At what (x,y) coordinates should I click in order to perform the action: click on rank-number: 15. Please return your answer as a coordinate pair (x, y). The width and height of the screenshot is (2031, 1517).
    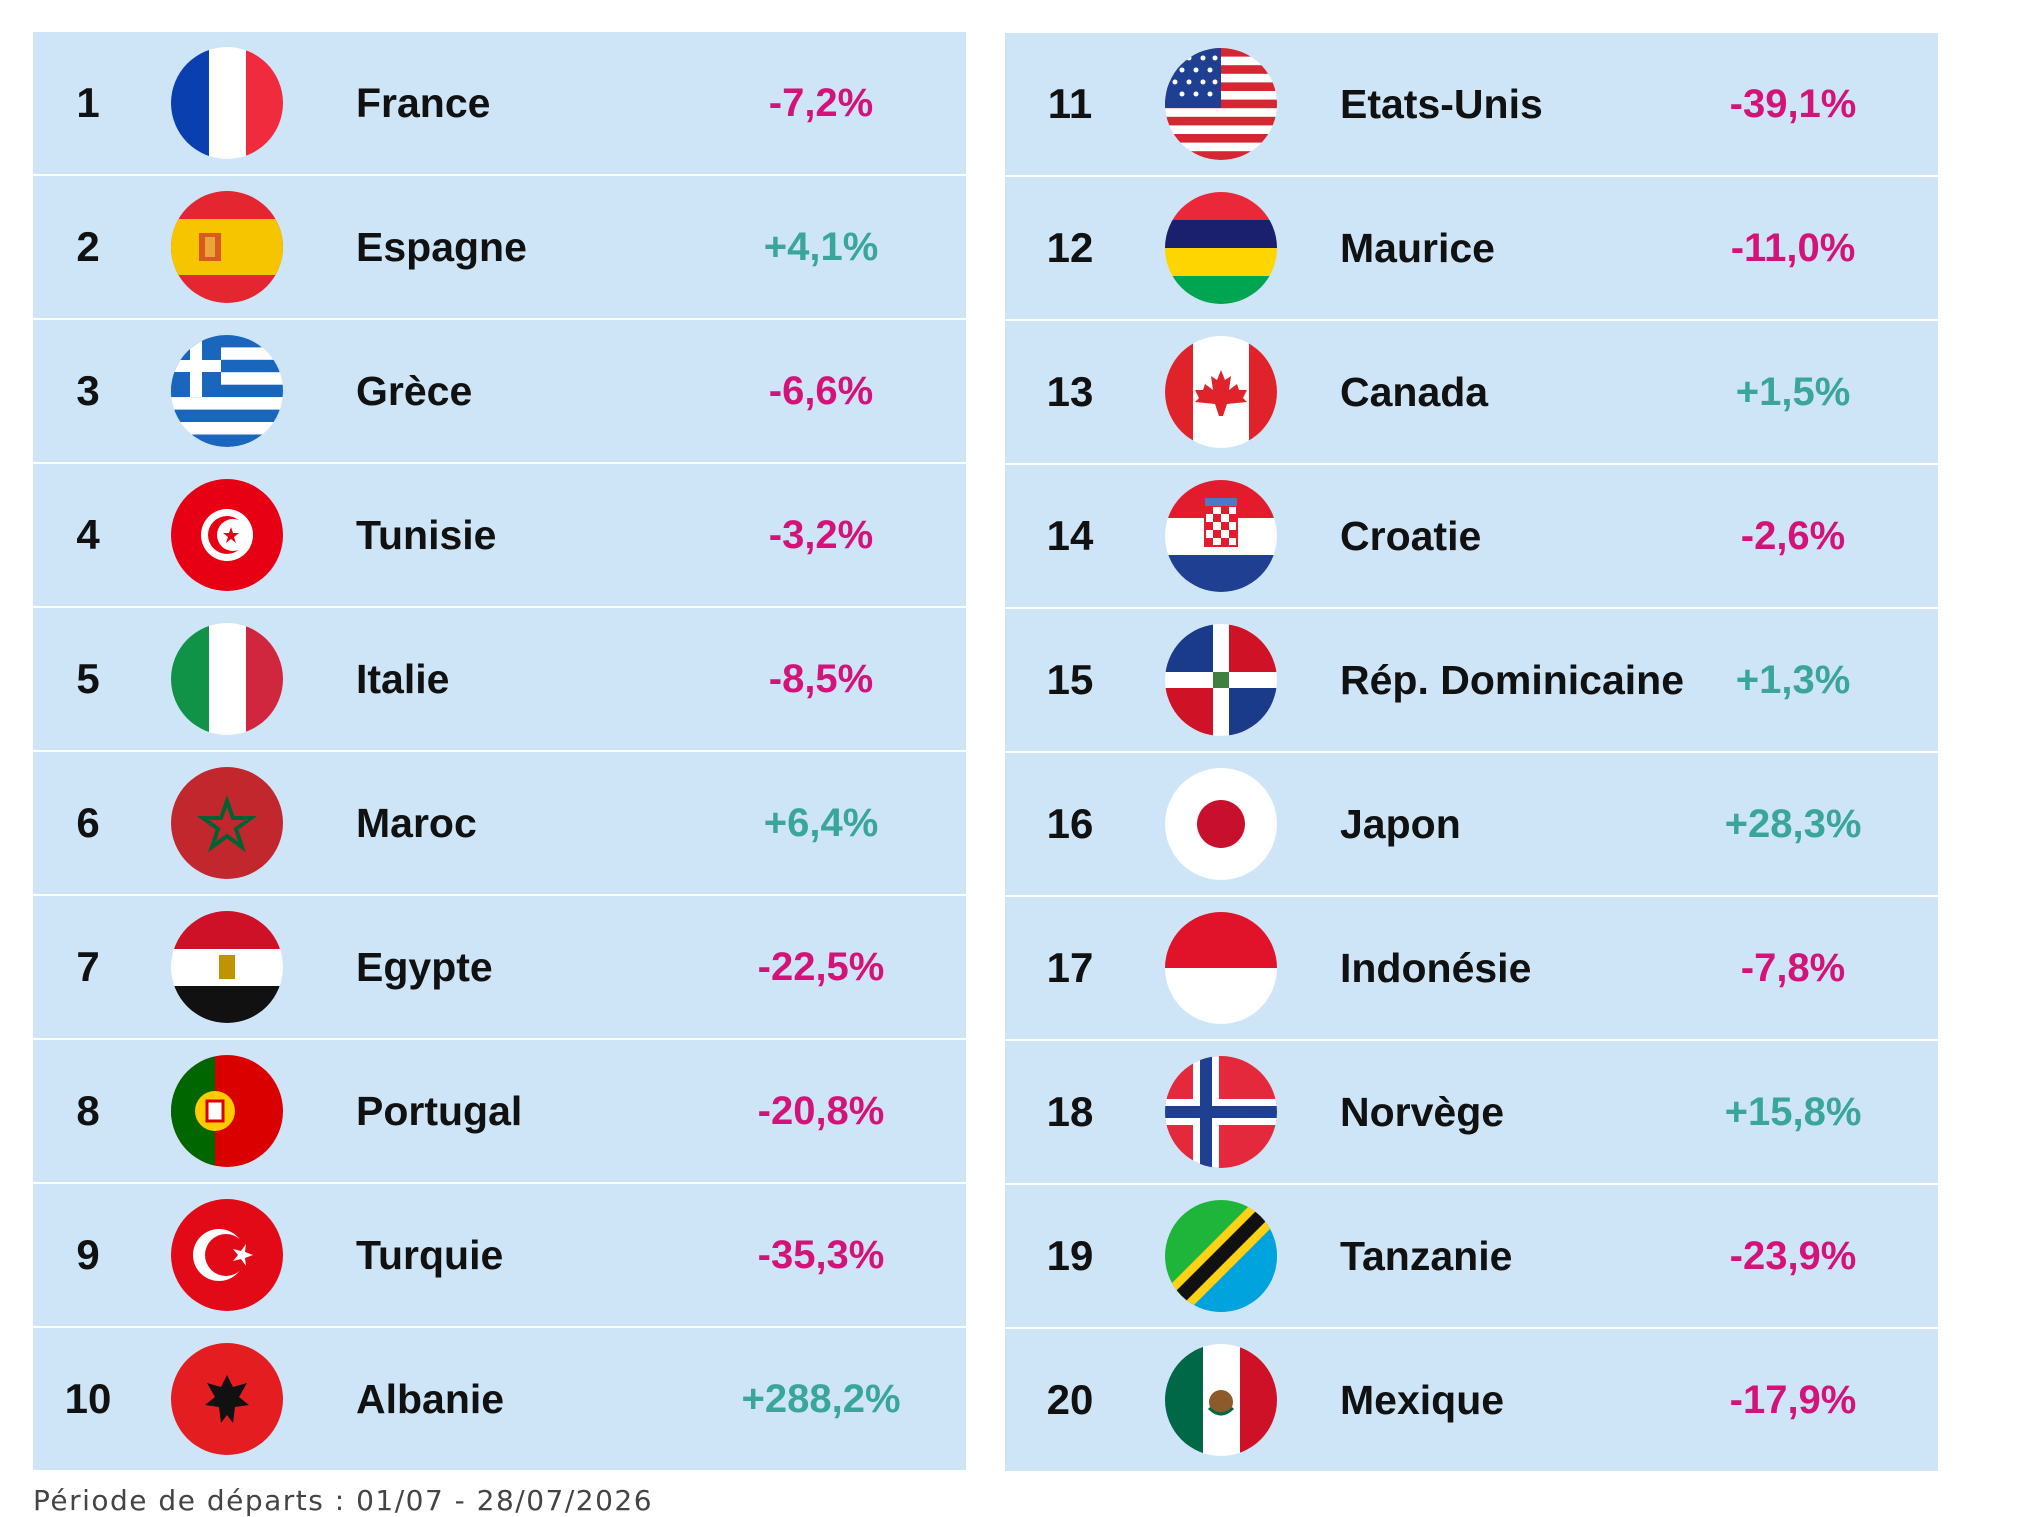
    Looking at the image, I should click on (1070, 679).